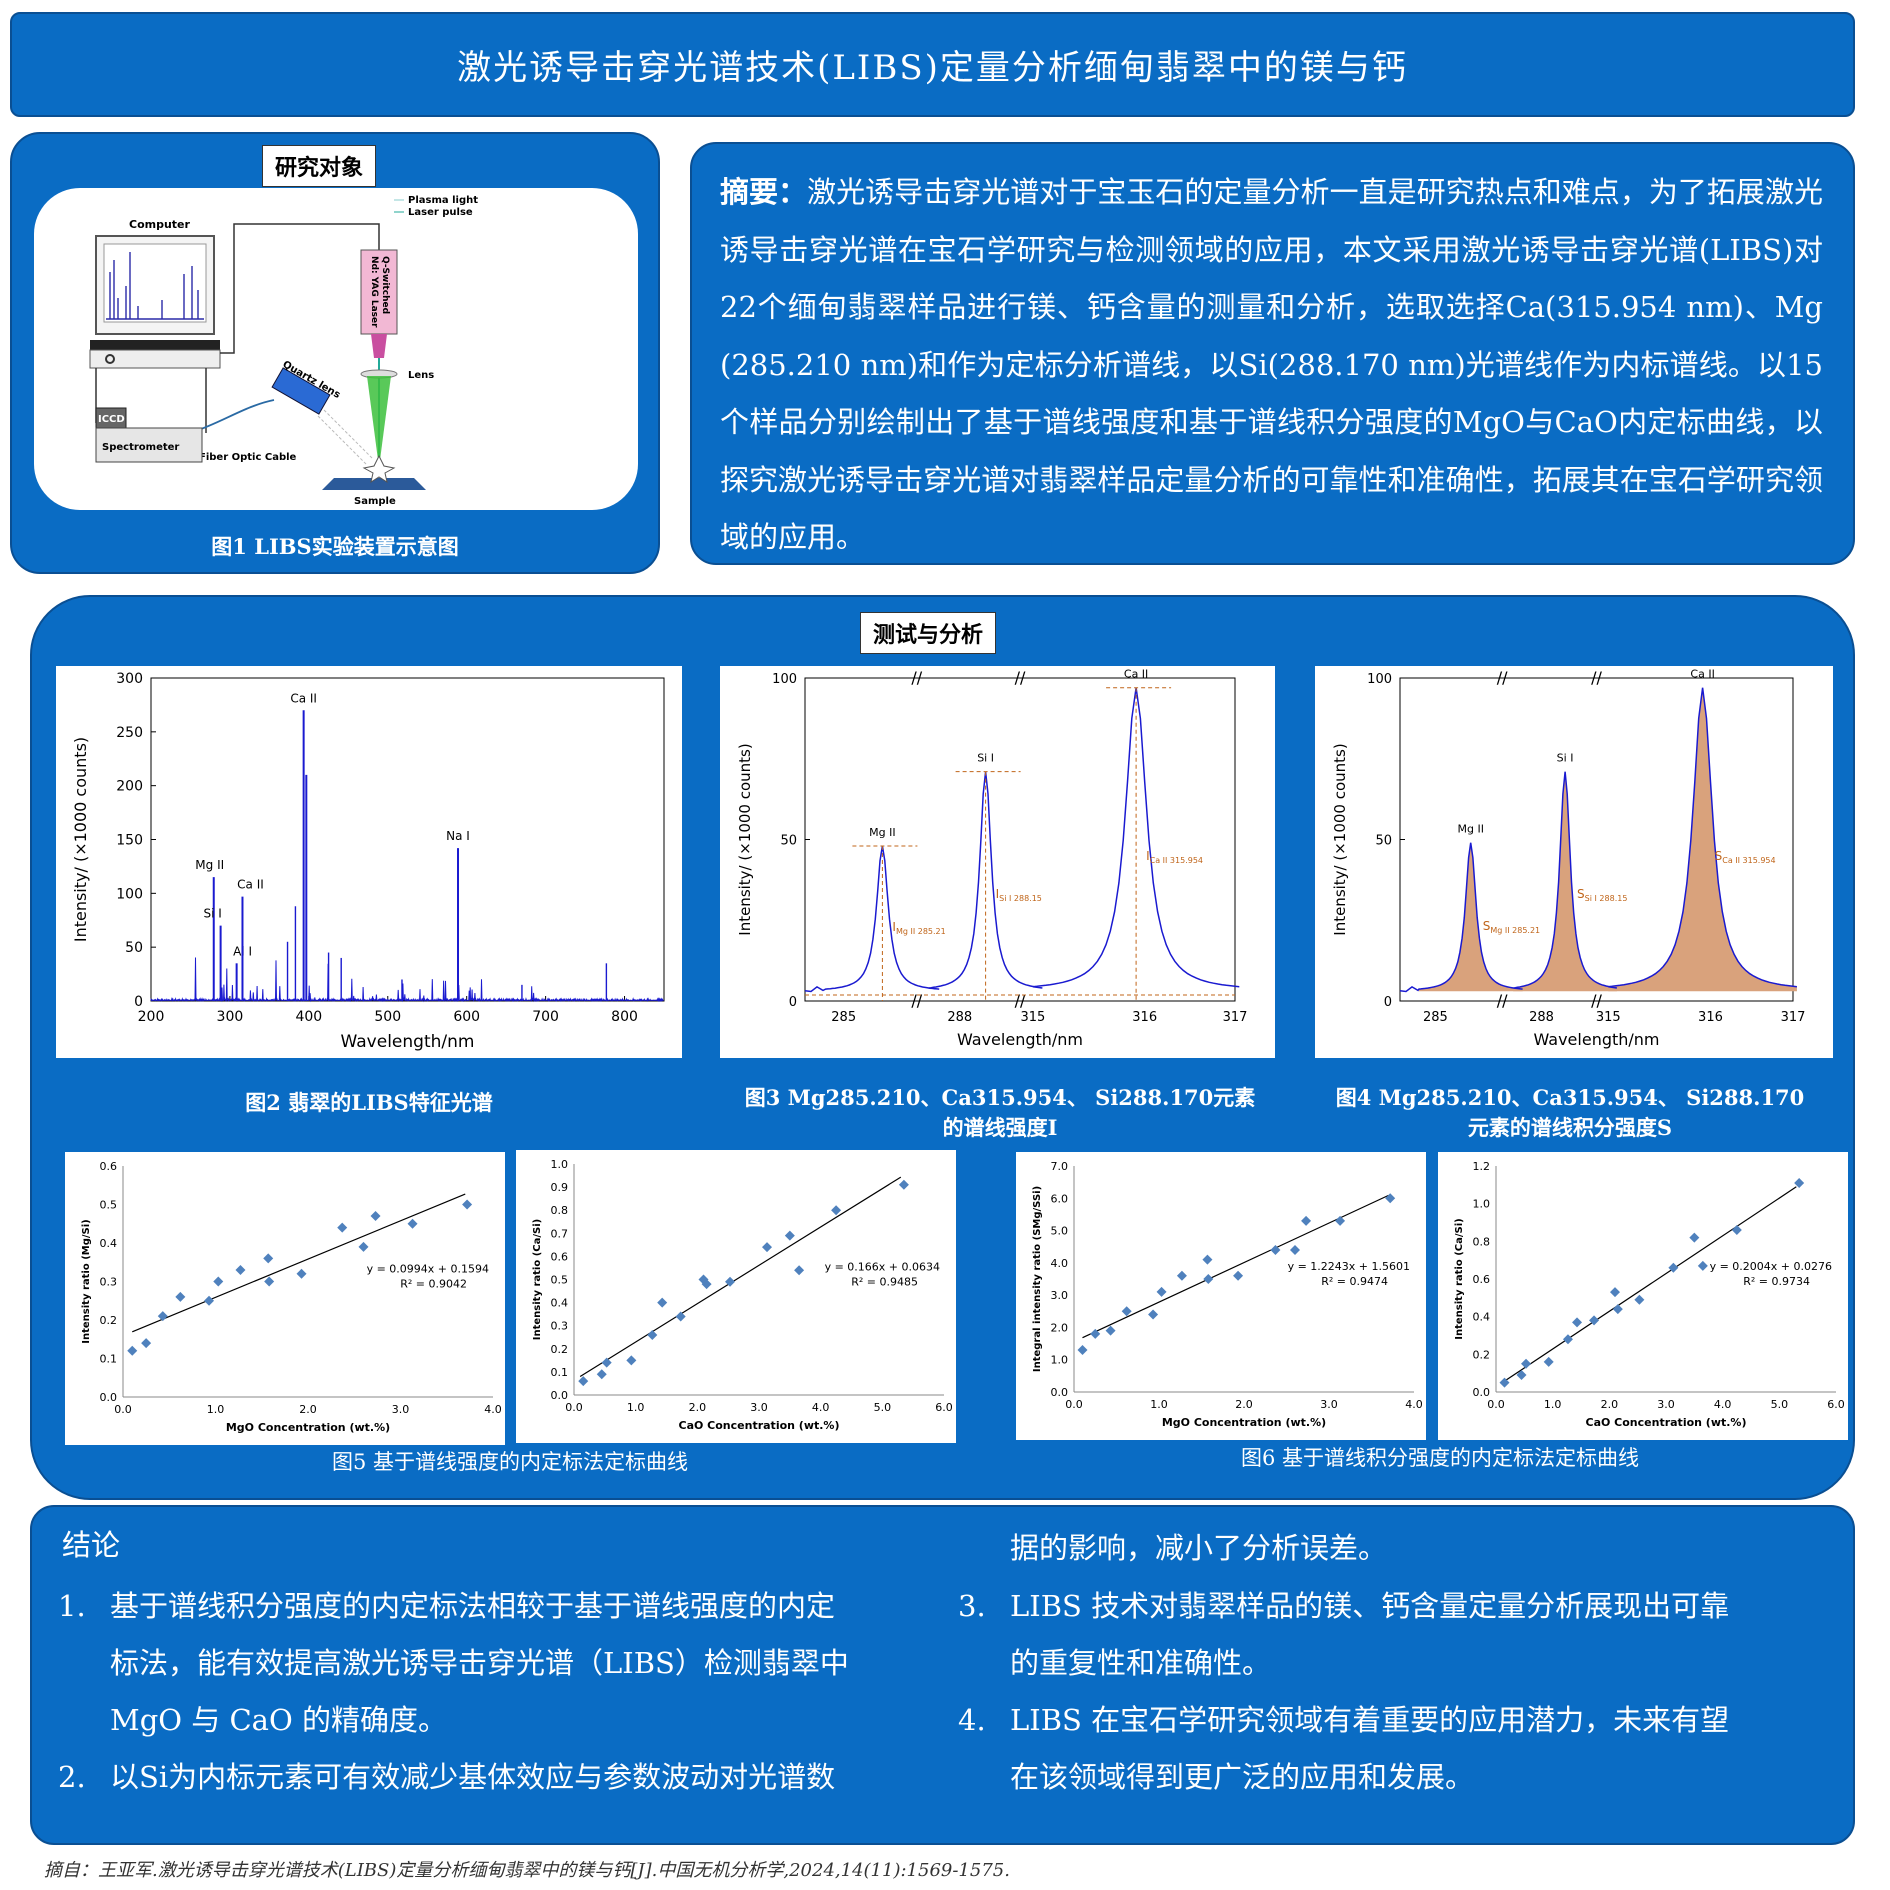 This screenshot has width=1890, height=1890. What do you see at coordinates (1771, 1266) in the screenshot?
I see `fig6b-fit-equation: y = 0.2004x + 0.0276` at bounding box center [1771, 1266].